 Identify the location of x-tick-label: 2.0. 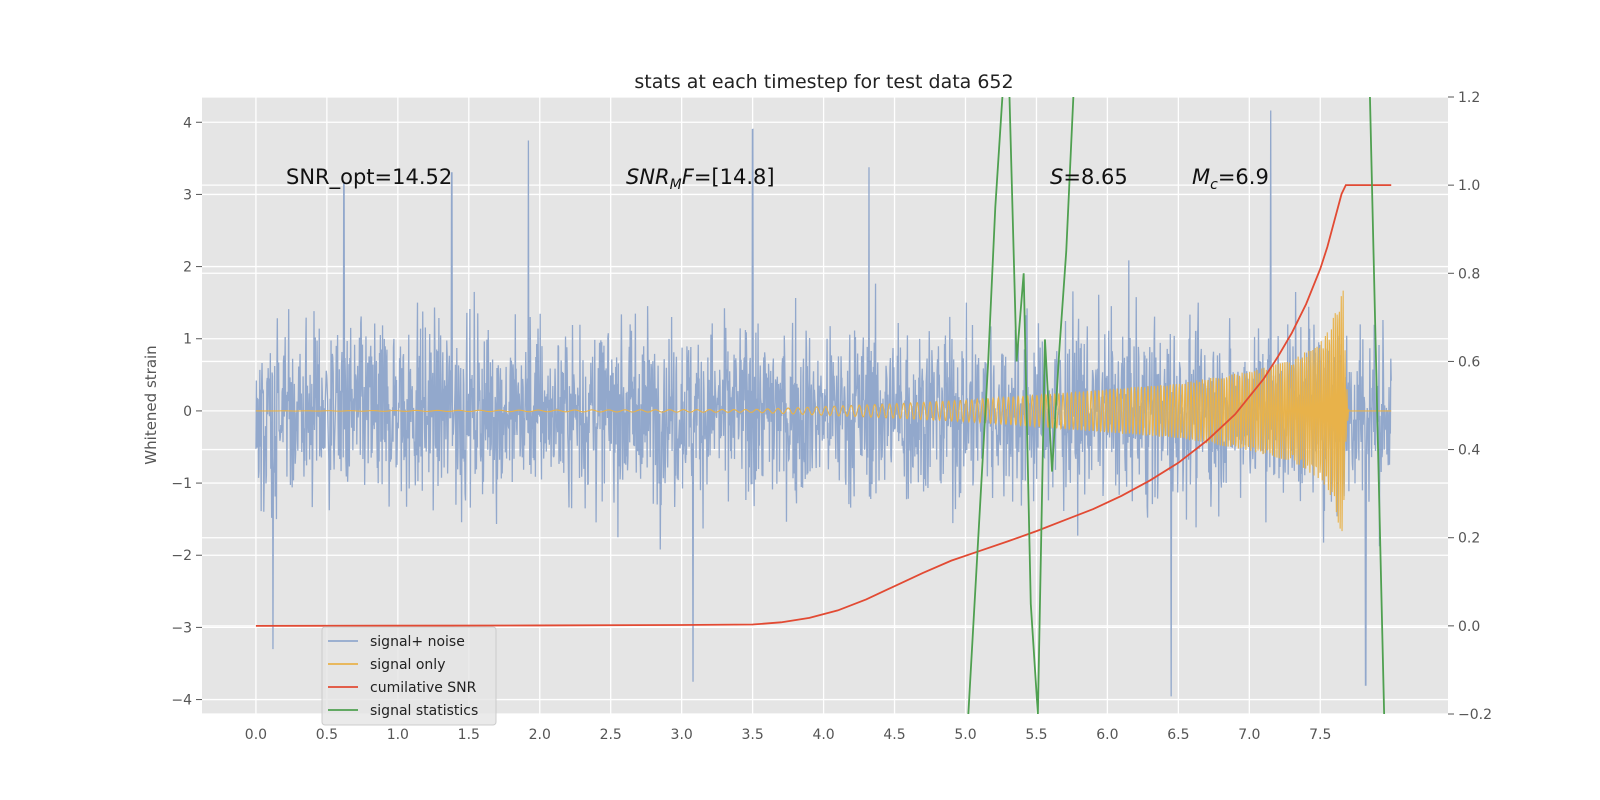
(540, 735).